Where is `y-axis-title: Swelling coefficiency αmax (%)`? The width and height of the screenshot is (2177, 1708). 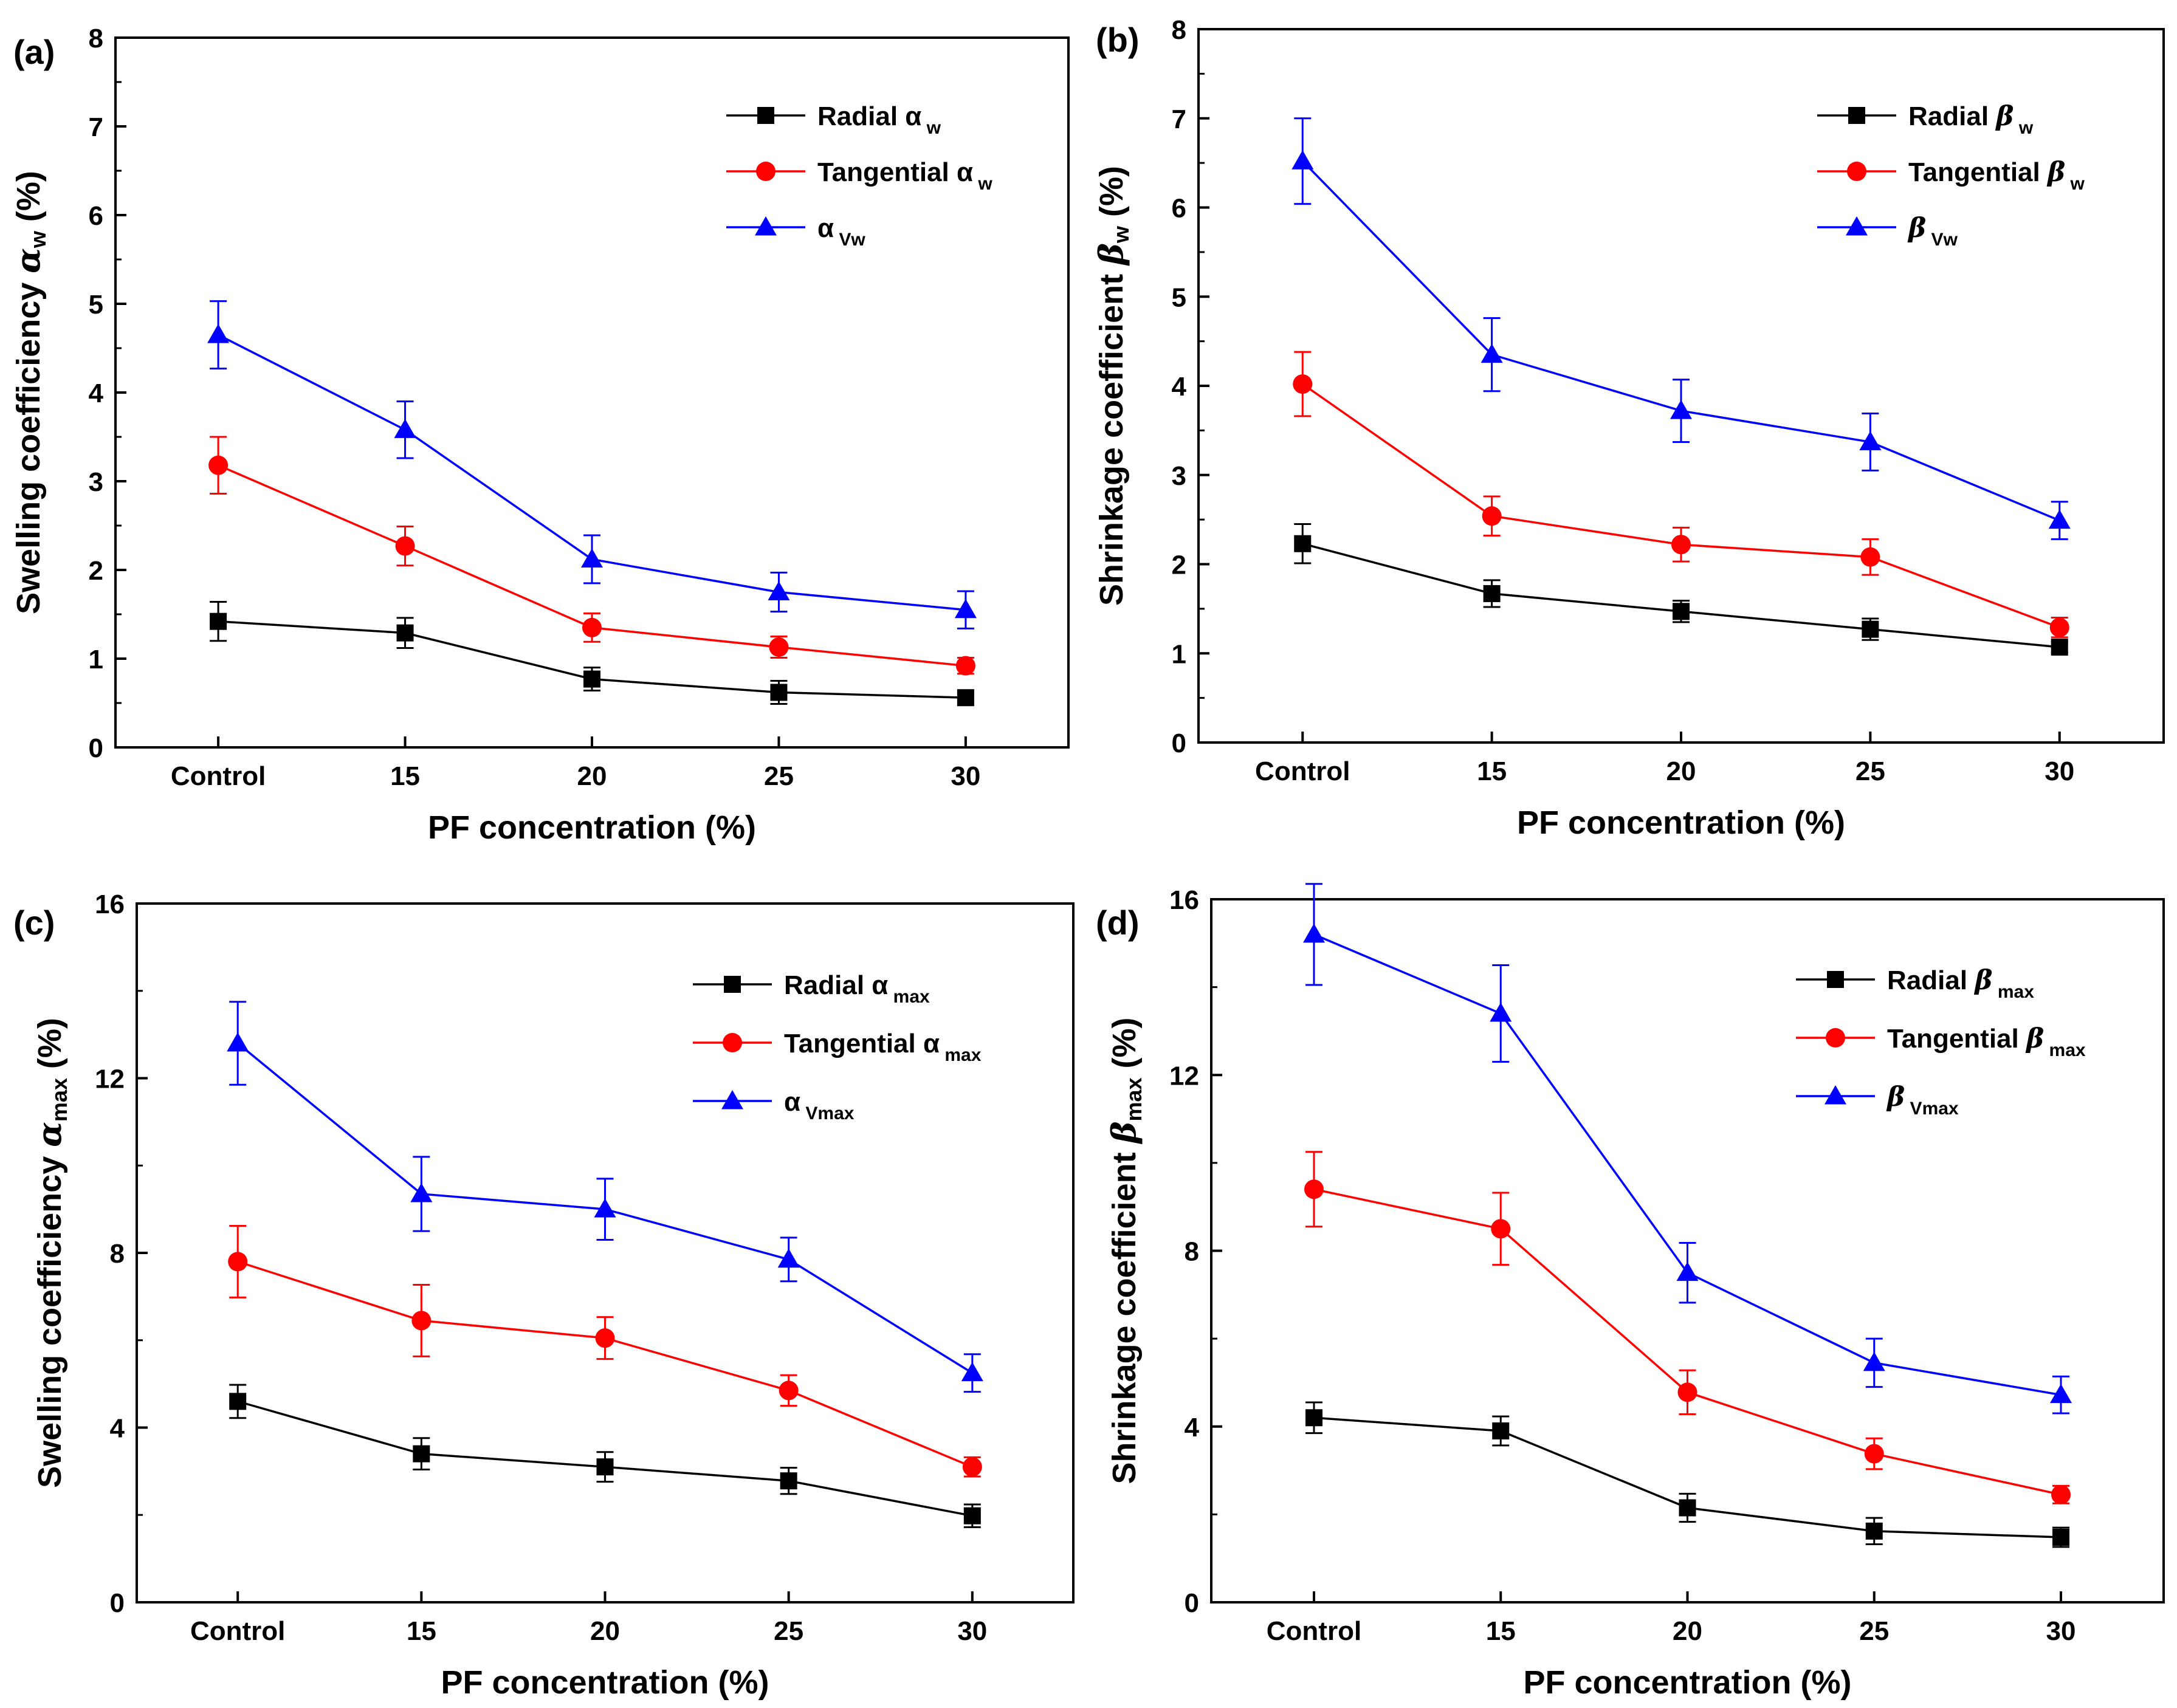
y-axis-title: Swelling coefficiency αmax (%) is located at coordinates (51, 1253).